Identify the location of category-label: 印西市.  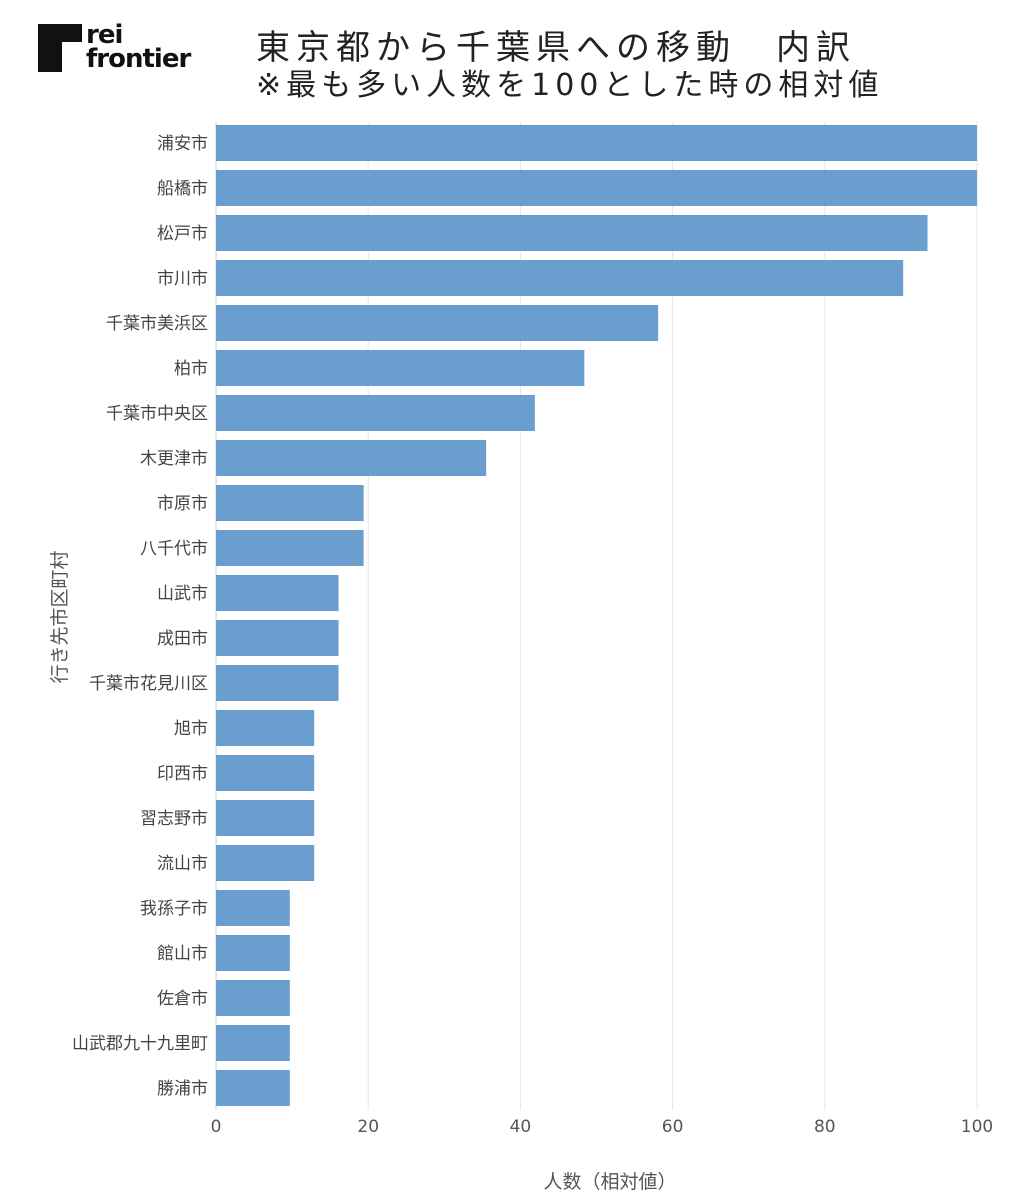
(182, 774).